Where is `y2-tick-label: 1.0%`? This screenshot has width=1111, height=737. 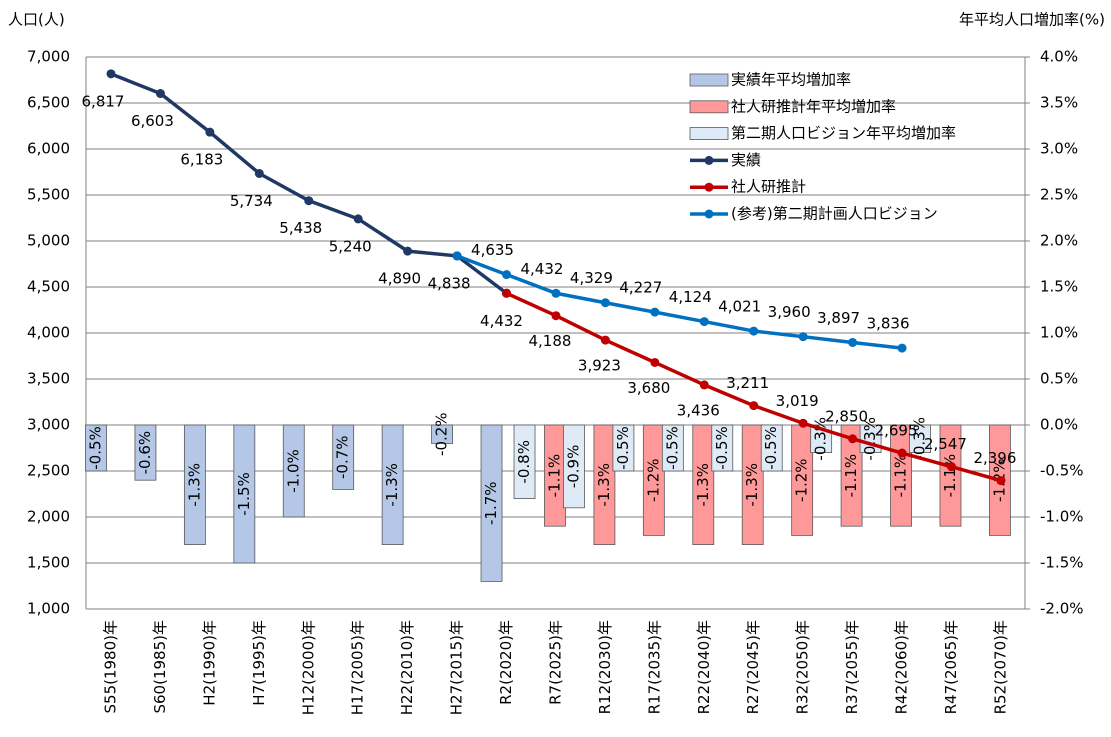 y2-tick-label: 1.0% is located at coordinates (1059, 333).